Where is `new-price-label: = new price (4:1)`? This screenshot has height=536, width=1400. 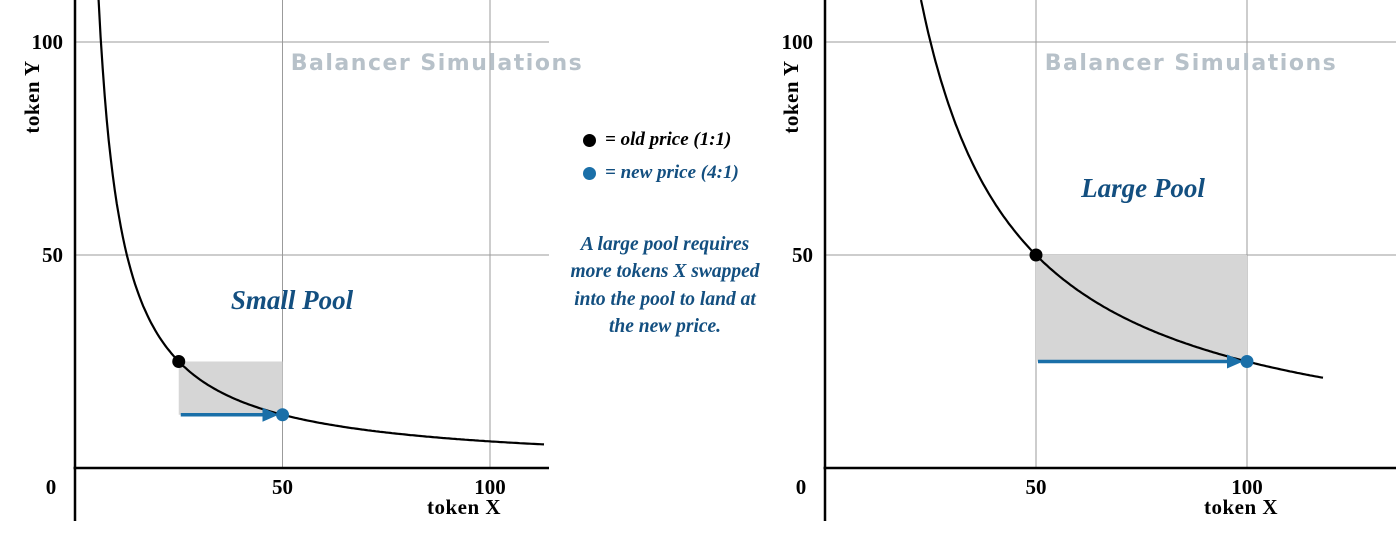 new-price-label: = new price (4:1) is located at coordinates (672, 172).